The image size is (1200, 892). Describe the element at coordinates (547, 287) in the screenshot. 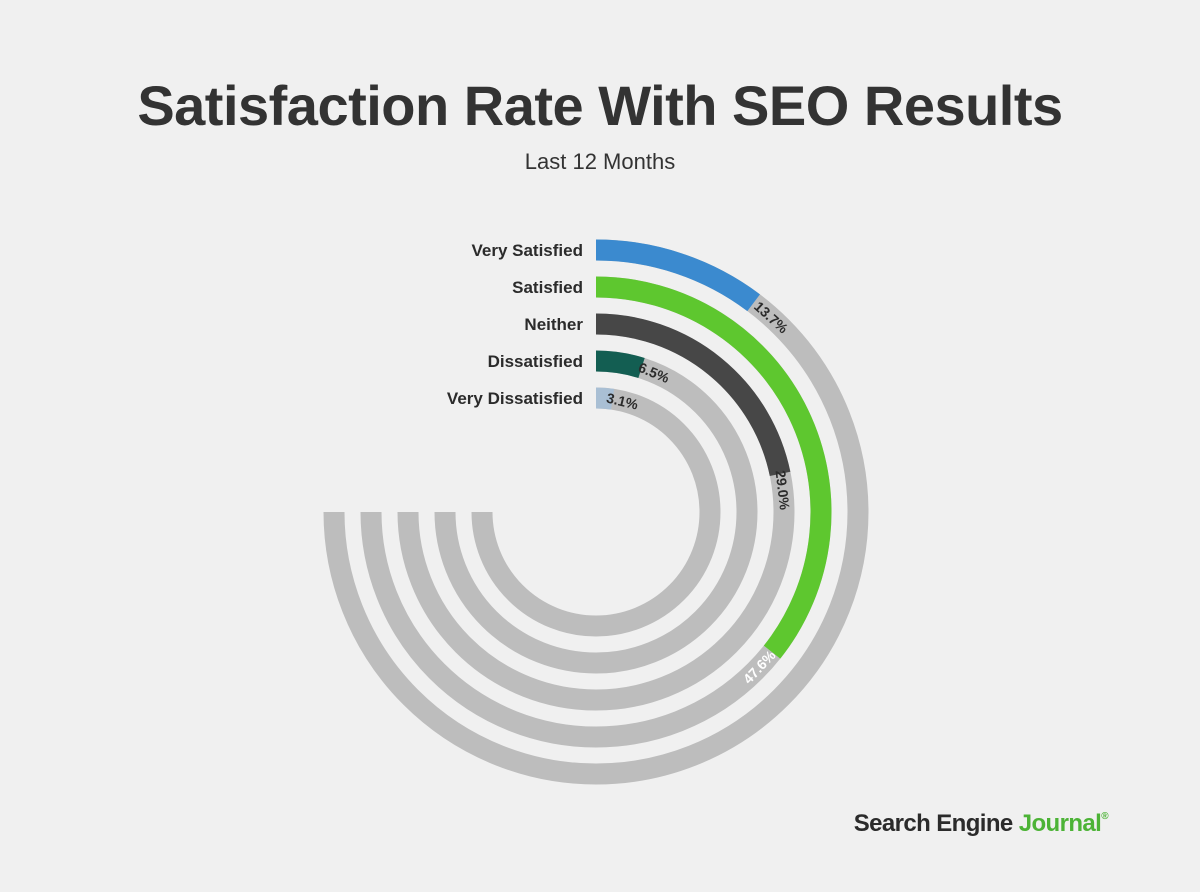

I see `category-label-satisfied: Satisfied` at that location.